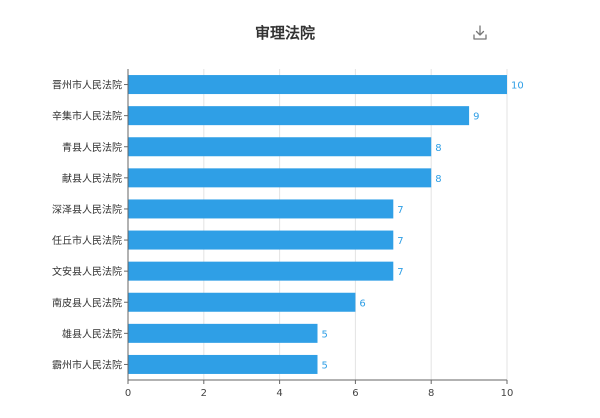 This screenshot has height=418, width=600. I want to click on value-label: 9, so click(476, 117).